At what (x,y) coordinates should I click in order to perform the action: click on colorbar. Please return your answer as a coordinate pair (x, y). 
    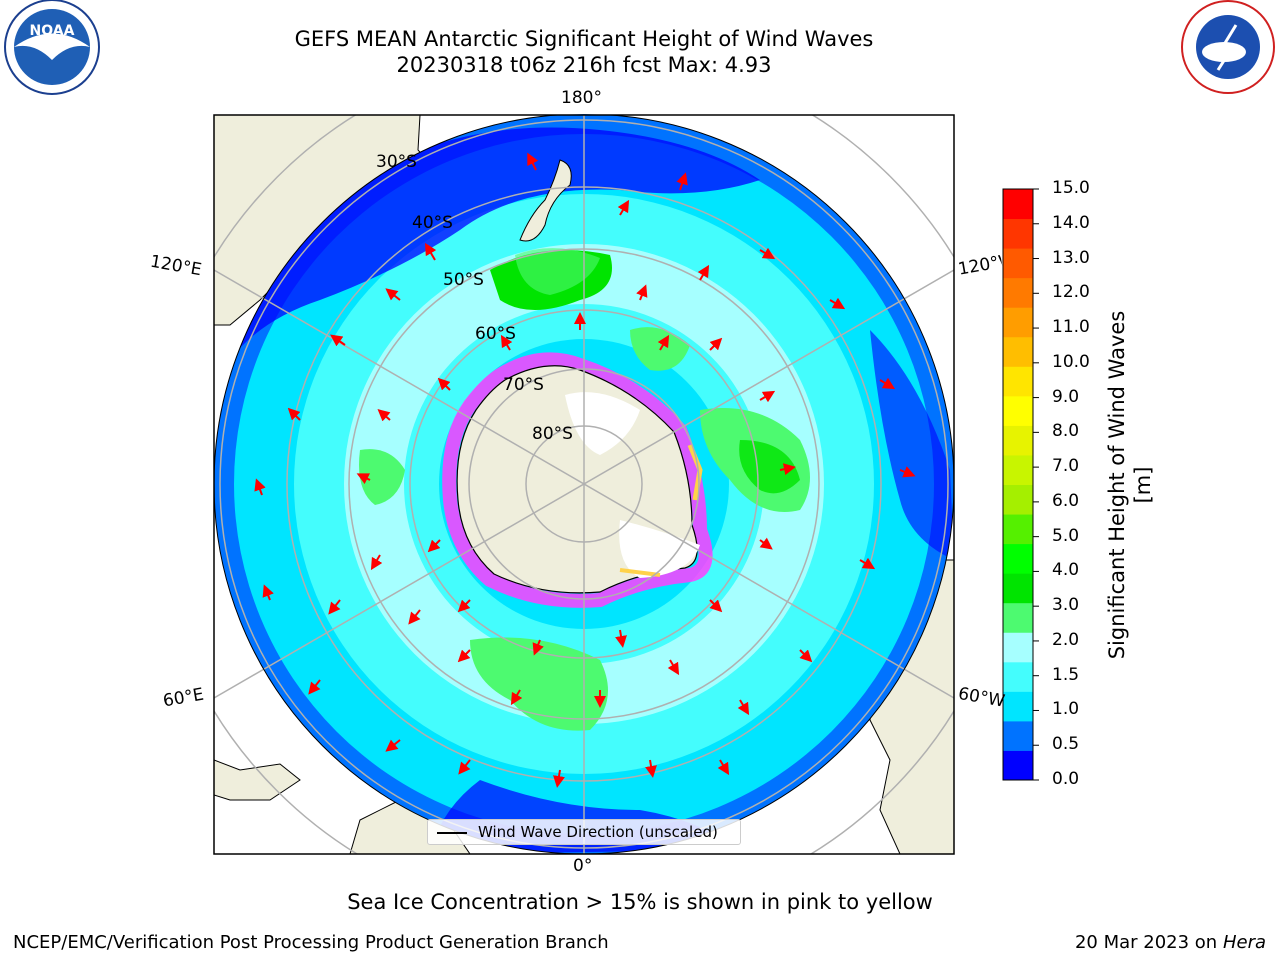
    Looking at the image, I should click on (1020, 484).